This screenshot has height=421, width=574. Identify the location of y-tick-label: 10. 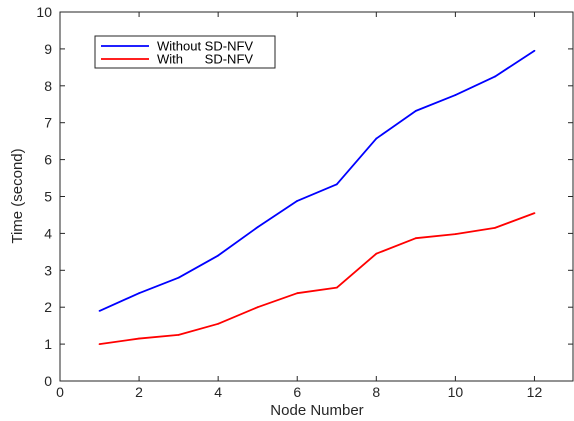
(44, 12).